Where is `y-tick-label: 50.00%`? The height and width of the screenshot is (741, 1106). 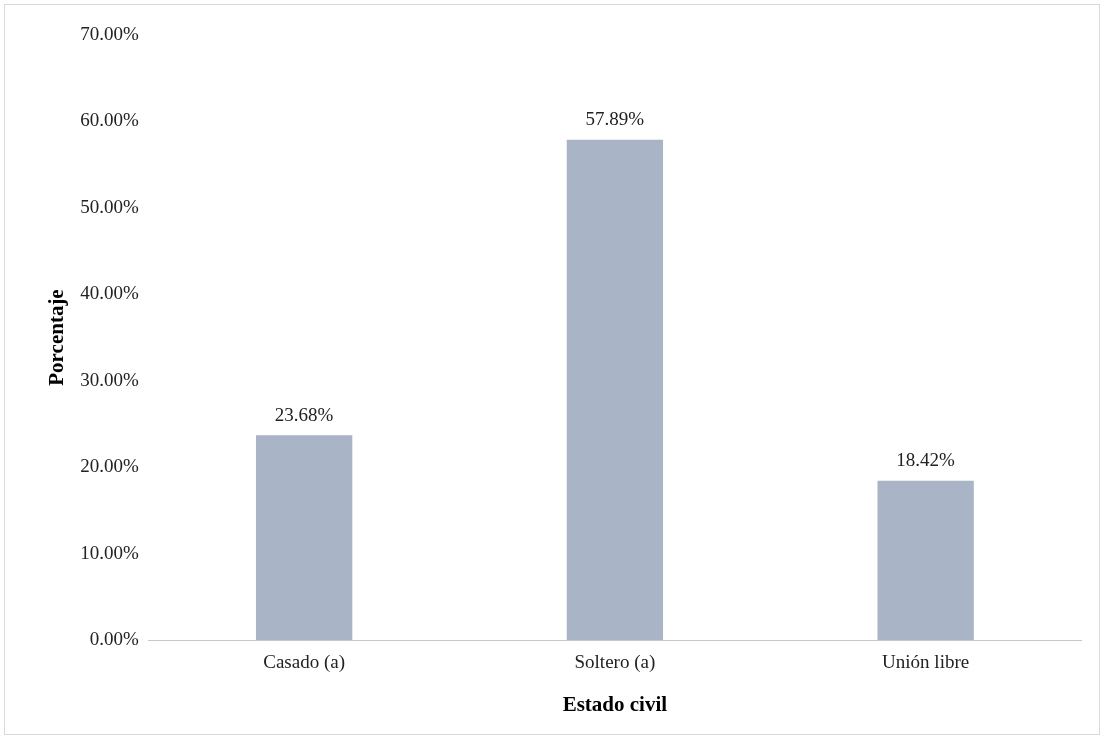
y-tick-label: 50.00% is located at coordinates (109, 206).